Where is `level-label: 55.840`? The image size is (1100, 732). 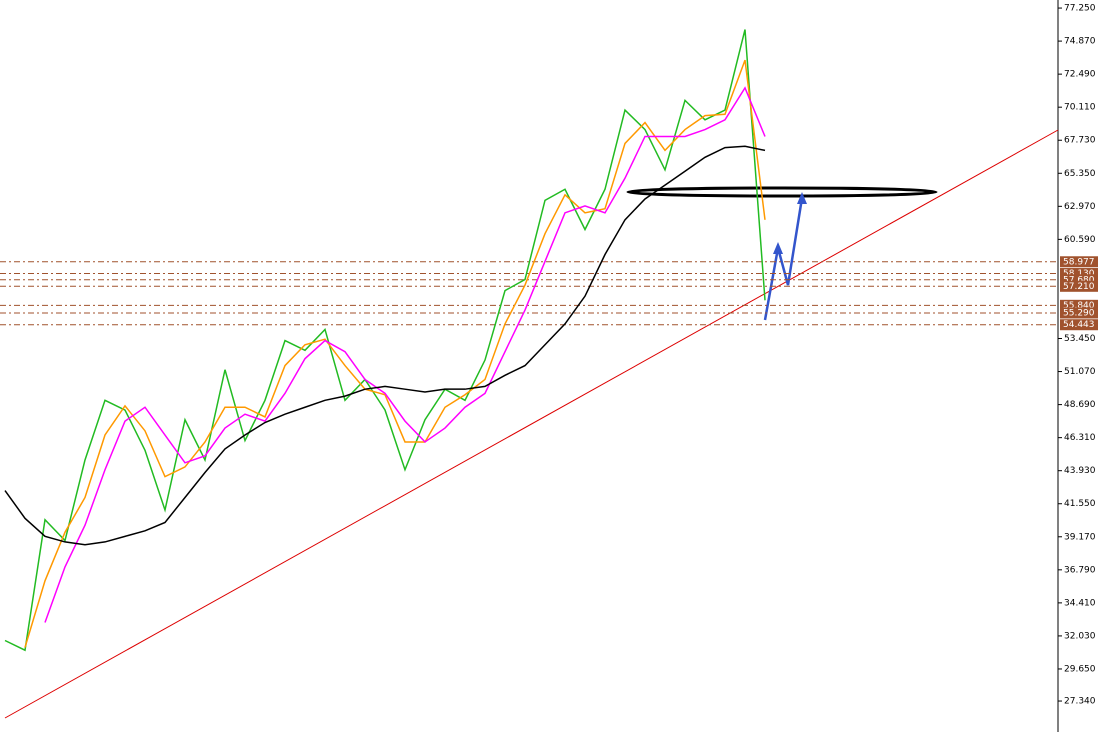 level-label: 55.840 is located at coordinates (1079, 306).